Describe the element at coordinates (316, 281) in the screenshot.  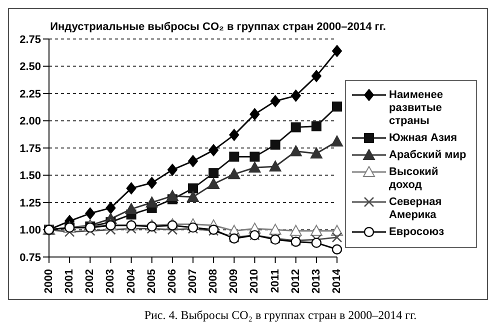
I see `x-tick-label: 2013` at that location.